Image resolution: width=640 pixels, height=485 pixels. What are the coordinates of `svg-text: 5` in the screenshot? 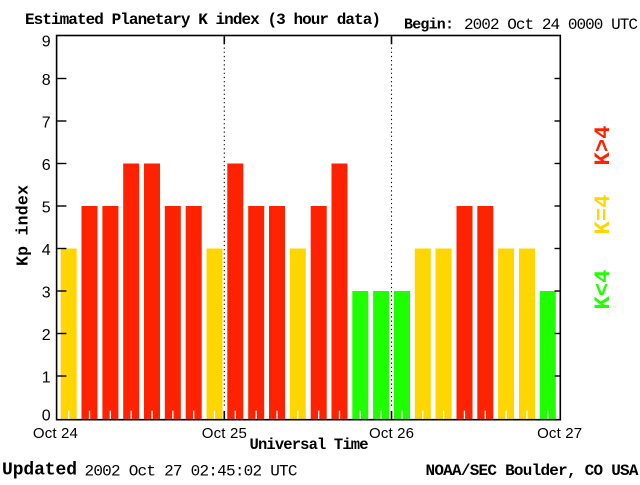 It's located at (46, 207).